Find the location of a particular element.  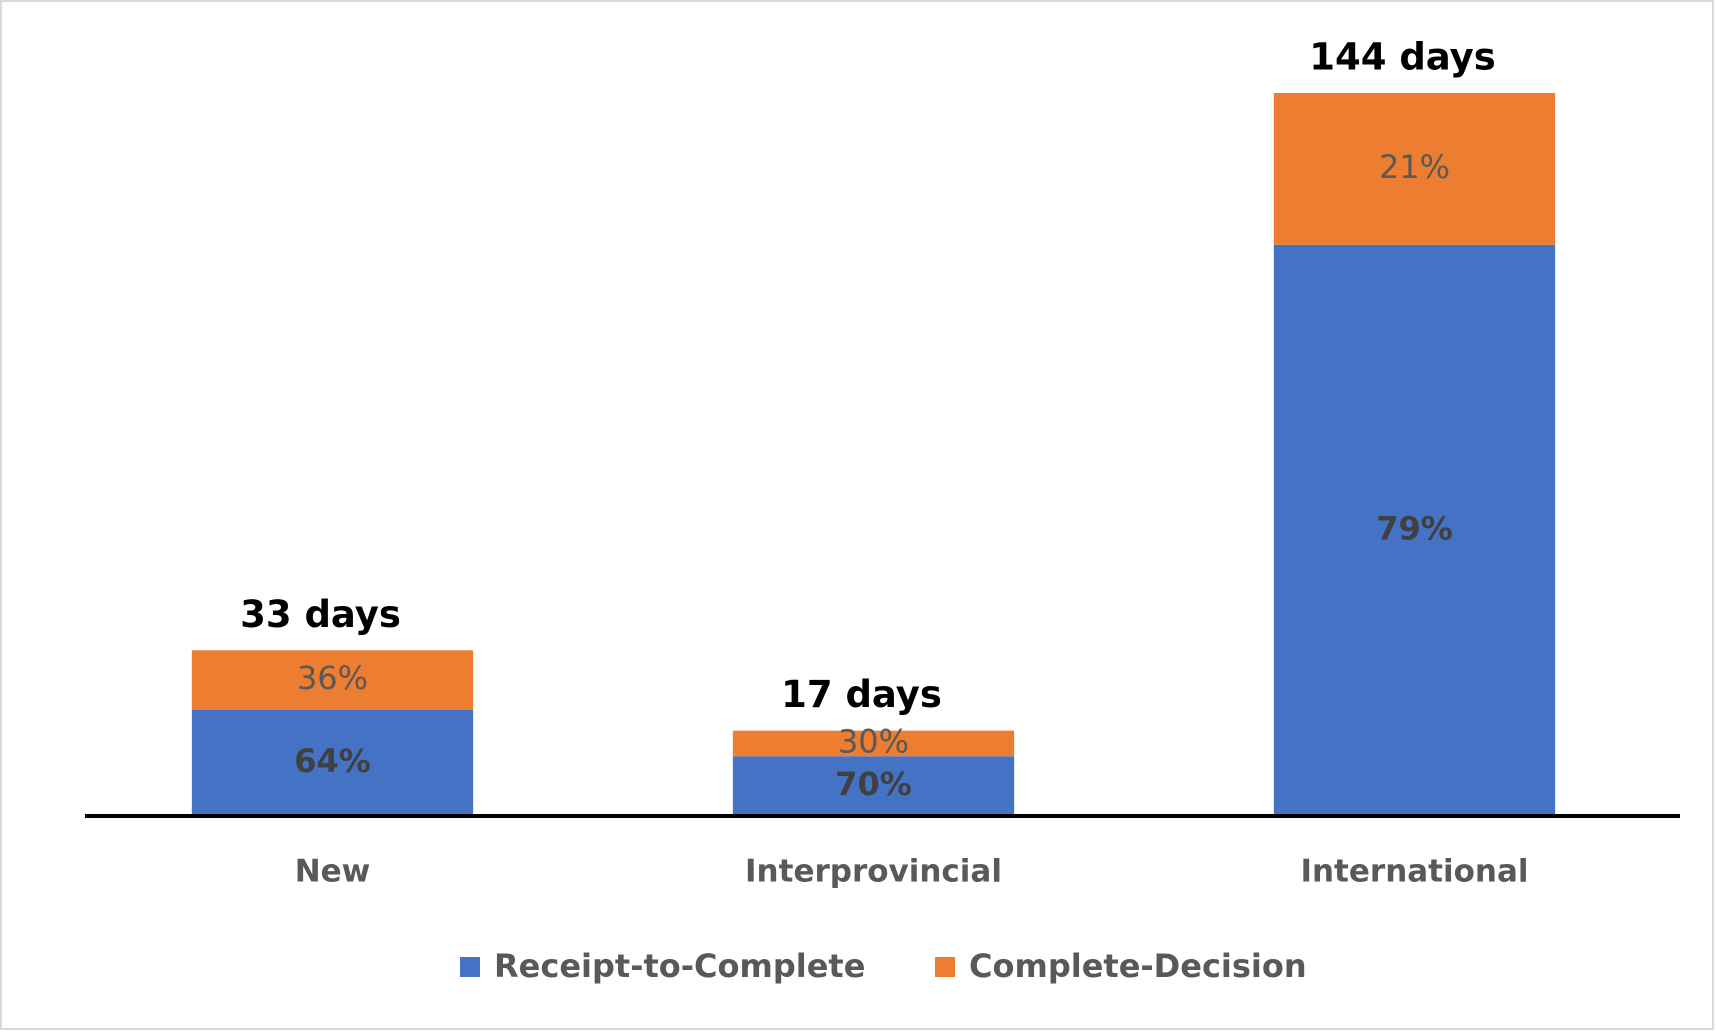

x-tick-label: Interprovincial is located at coordinates (873, 872).